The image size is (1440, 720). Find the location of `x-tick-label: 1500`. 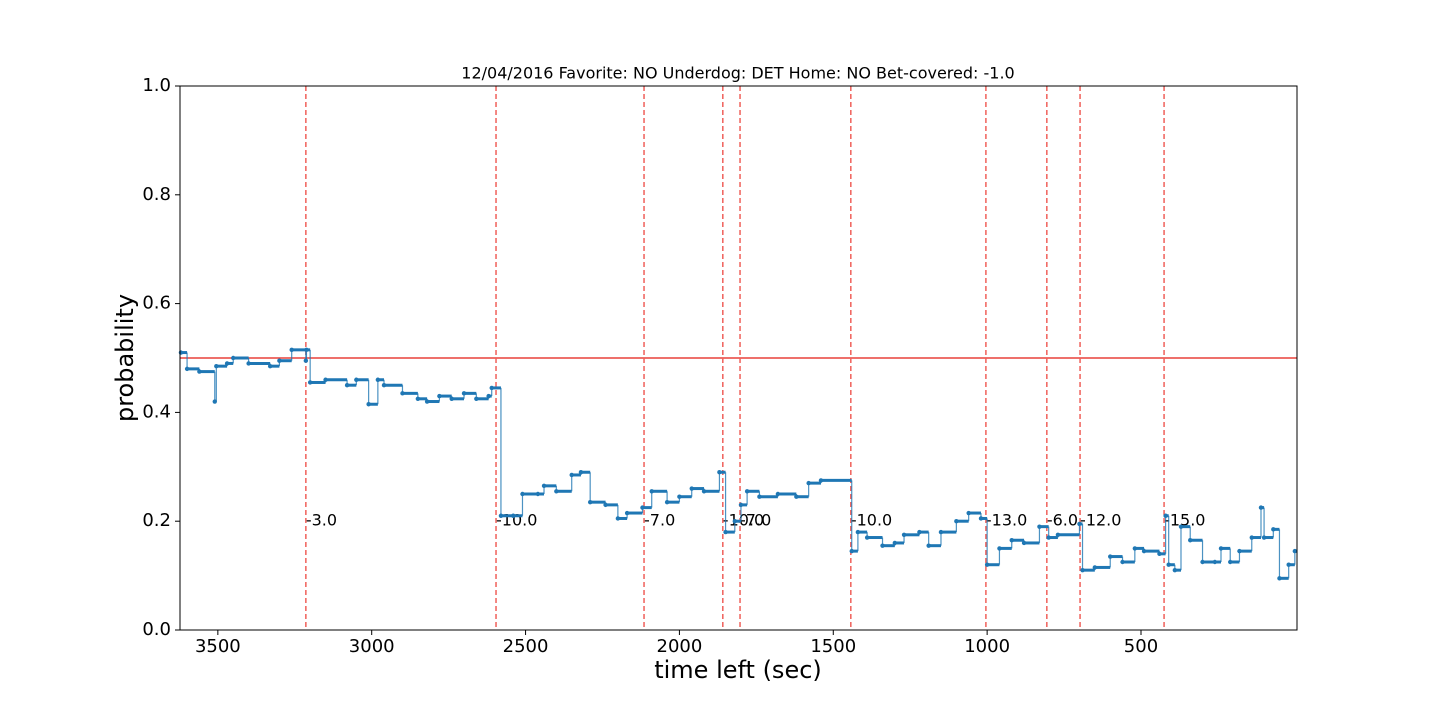

x-tick-label: 1500 is located at coordinates (833, 646).